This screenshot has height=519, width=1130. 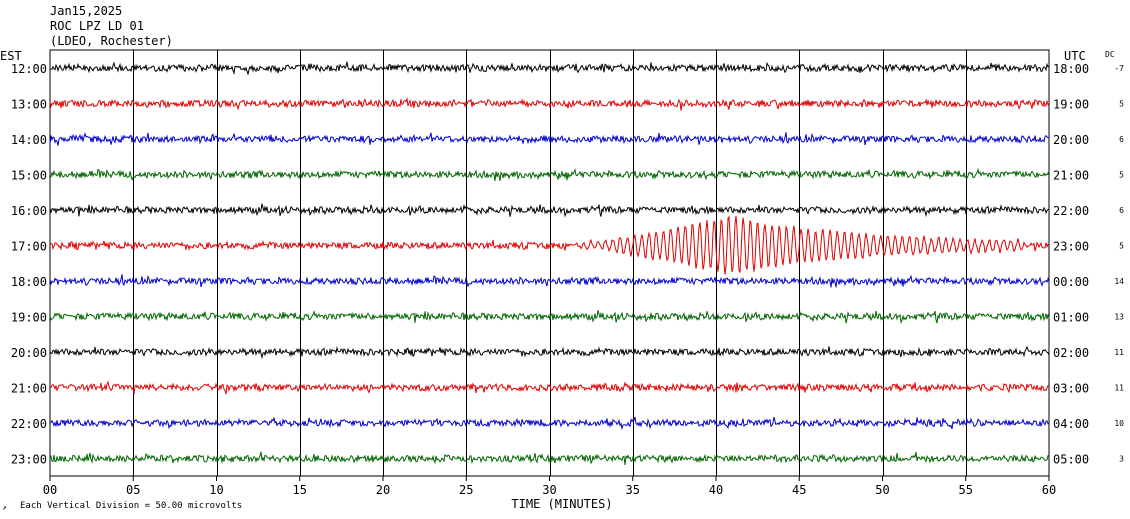 What do you see at coordinates (1119, 68) in the screenshot?
I see `dc-value: -7` at bounding box center [1119, 68].